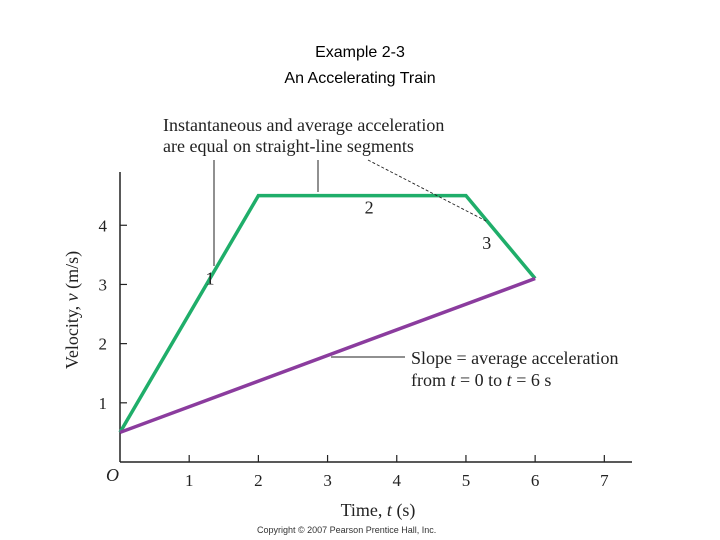 This screenshot has height=540, width=720. What do you see at coordinates (303, 125) in the screenshot?
I see `segments-annotation-line1: Instantaneous and average acceleration` at bounding box center [303, 125].